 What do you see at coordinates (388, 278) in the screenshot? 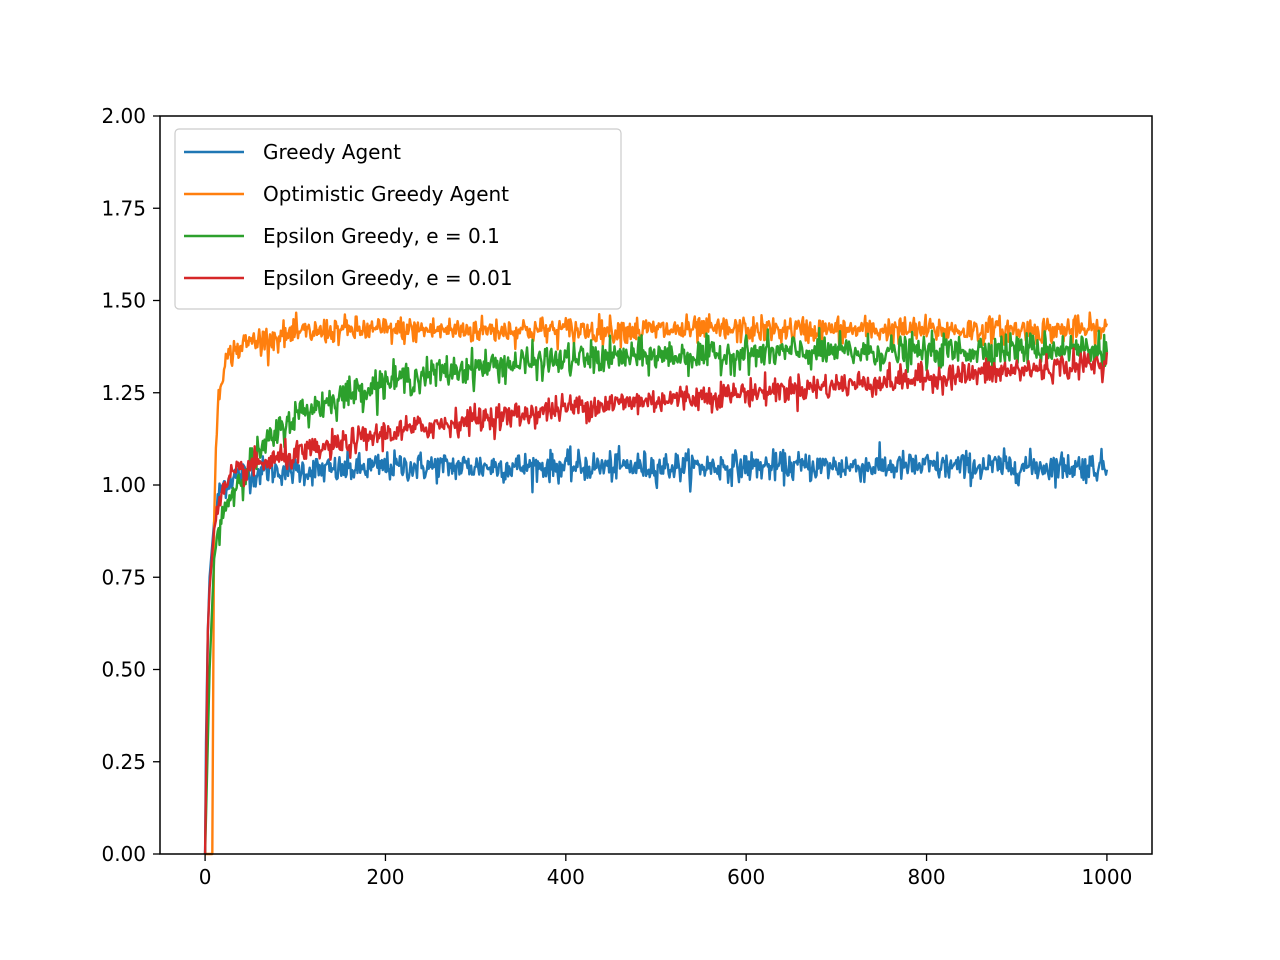
I see `legend-label: Epsilon Greedy, e = 0.01` at bounding box center [388, 278].